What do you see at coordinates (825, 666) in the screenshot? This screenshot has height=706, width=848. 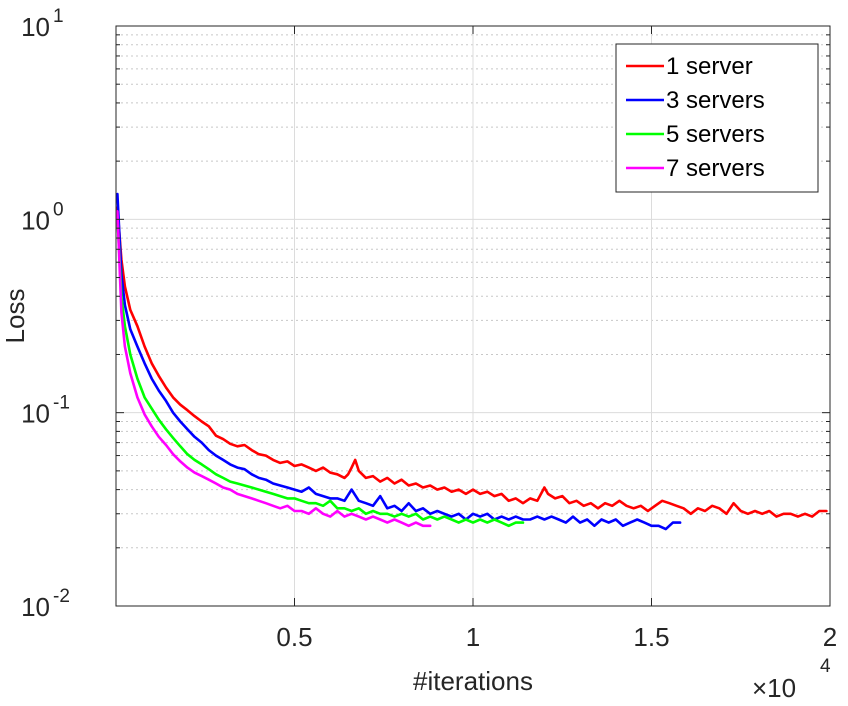 I see `svg-text: 4` at bounding box center [825, 666].